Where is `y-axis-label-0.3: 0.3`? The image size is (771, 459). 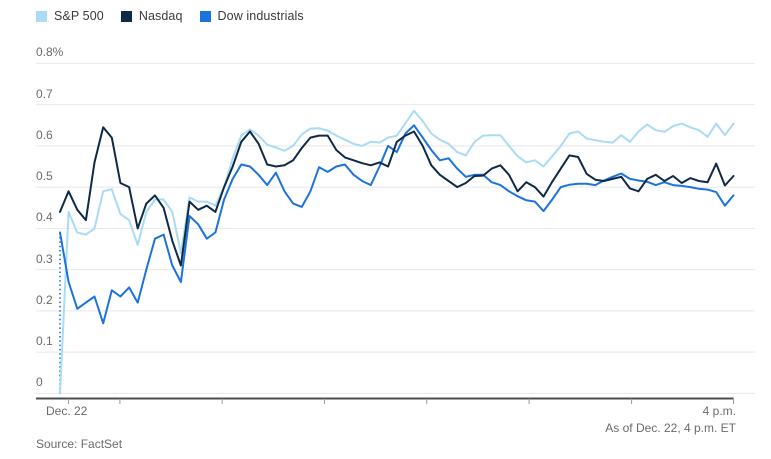 y-axis-label-0.3: 0.3 is located at coordinates (44, 258).